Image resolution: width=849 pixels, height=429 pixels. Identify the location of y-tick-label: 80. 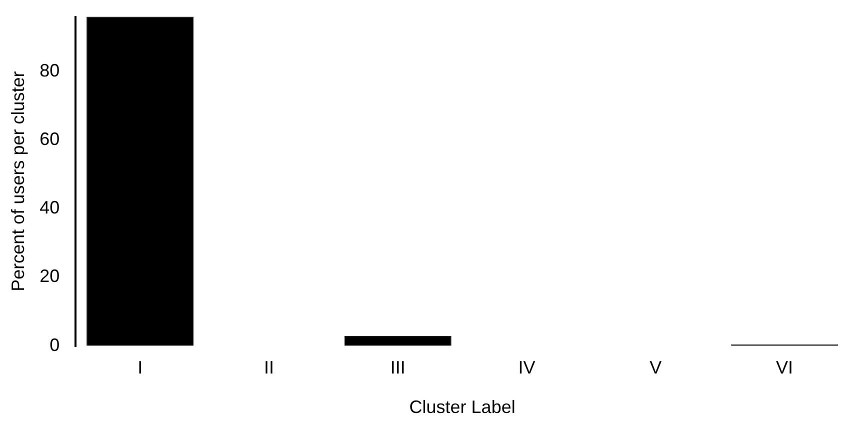
(50, 70).